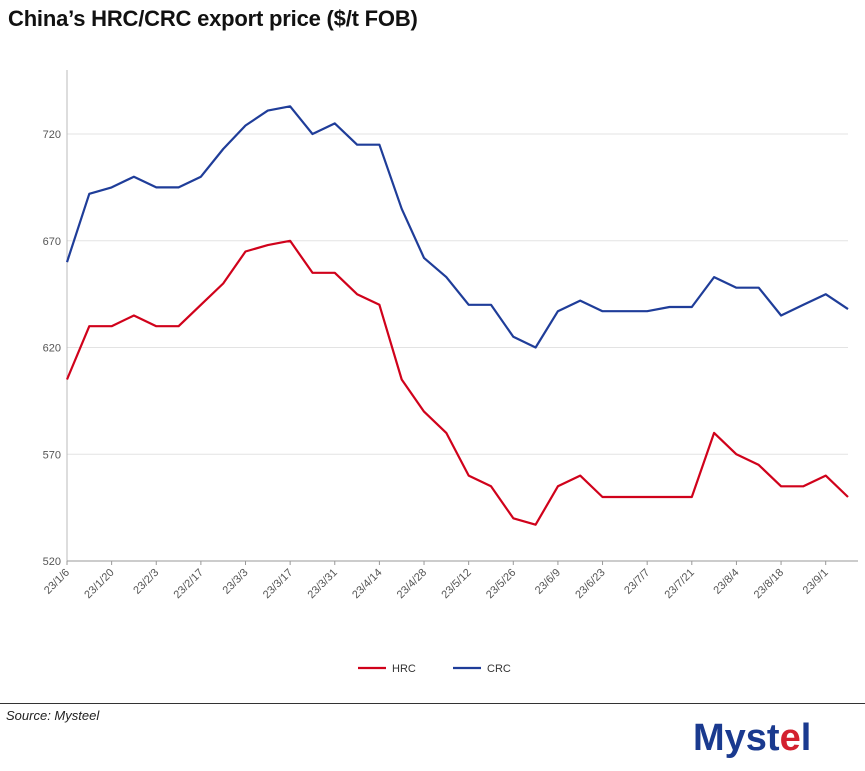  I want to click on x-tick-label: 23/7/7, so click(637, 582).